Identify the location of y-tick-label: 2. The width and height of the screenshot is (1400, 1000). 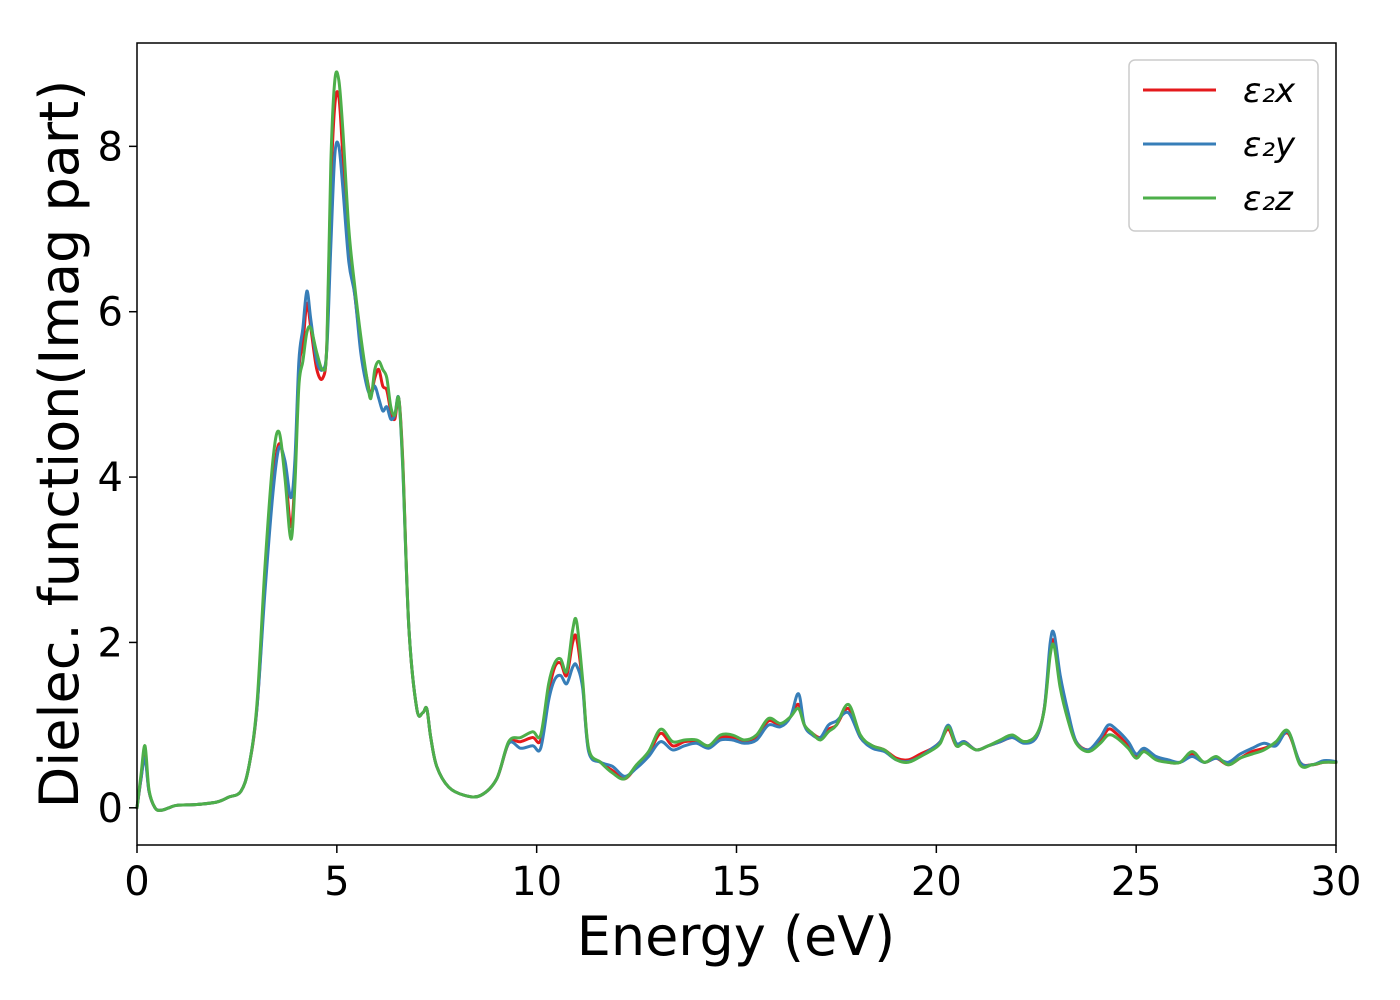
(110, 643).